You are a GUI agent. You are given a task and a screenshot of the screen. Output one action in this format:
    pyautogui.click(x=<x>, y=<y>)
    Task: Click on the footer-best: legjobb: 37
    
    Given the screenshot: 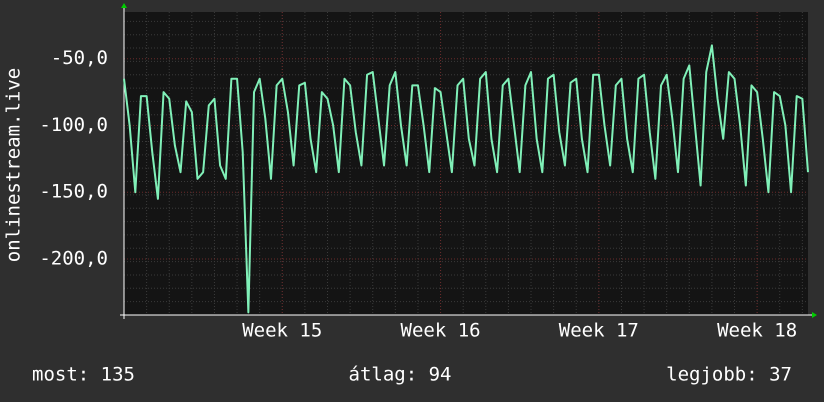 What is the action you would take?
    pyautogui.click(x=729, y=375)
    